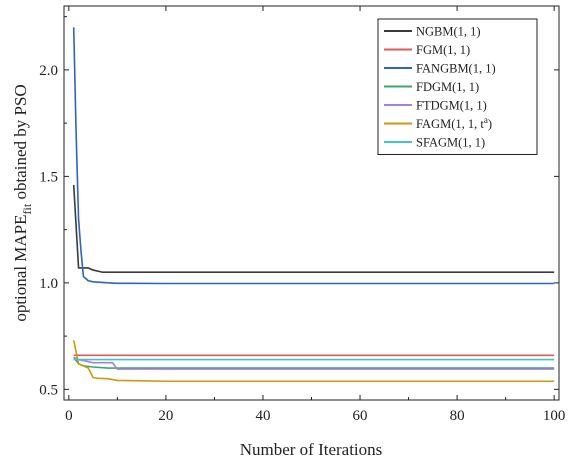 The width and height of the screenshot is (569, 464). I want to click on x-tick-label: 40, so click(262, 416).